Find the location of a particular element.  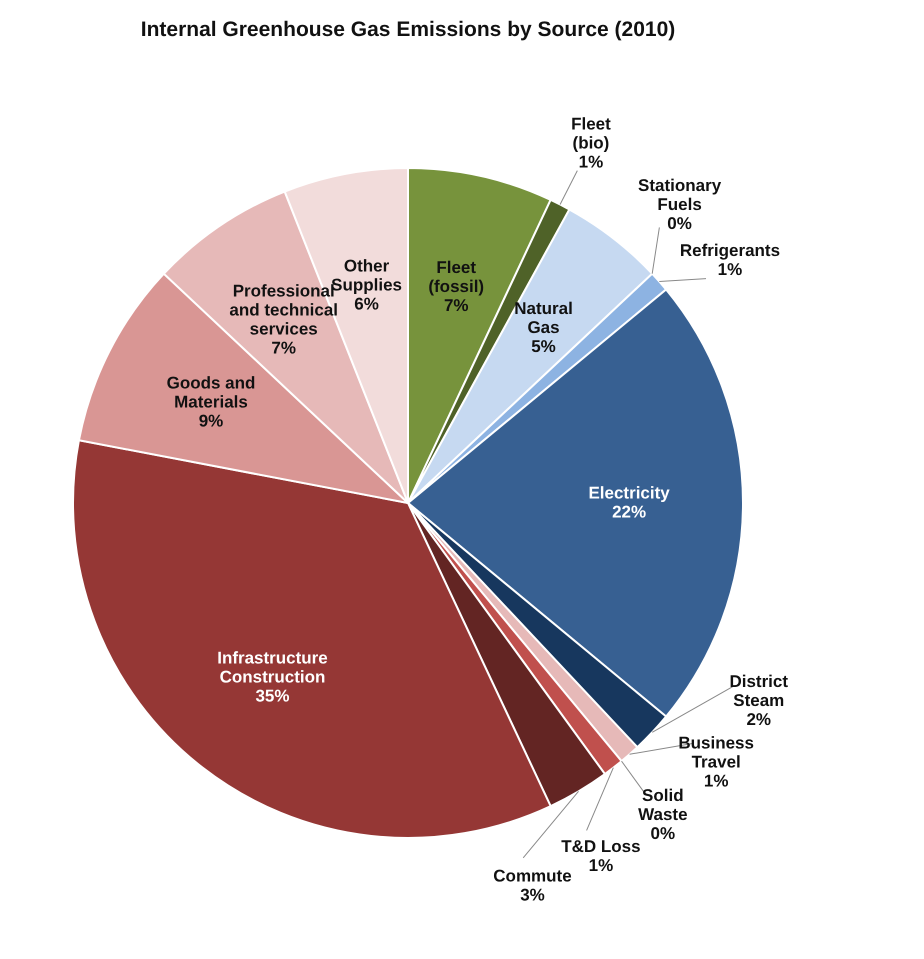

slice-label: Natural Gas is located at coordinates (543, 318).